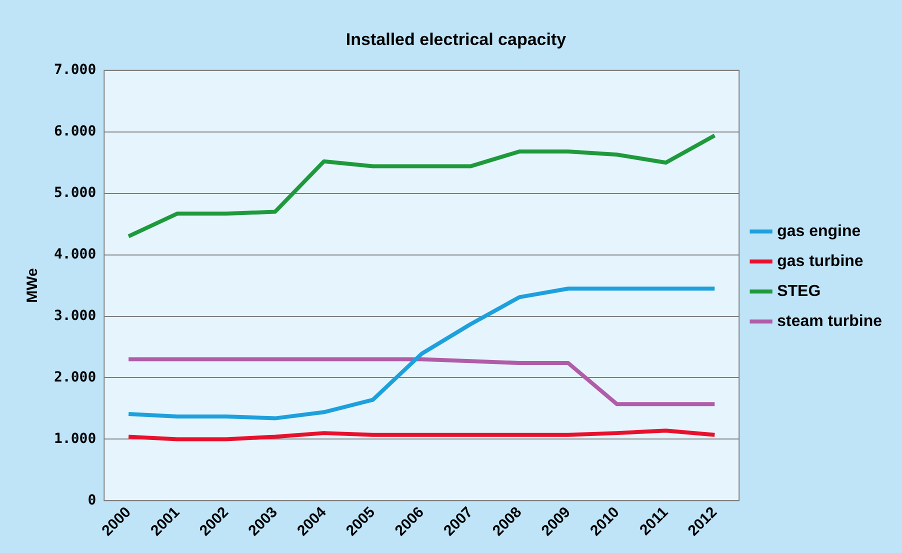 The width and height of the screenshot is (902, 553). I want to click on legend-label: gas engine, so click(819, 231).